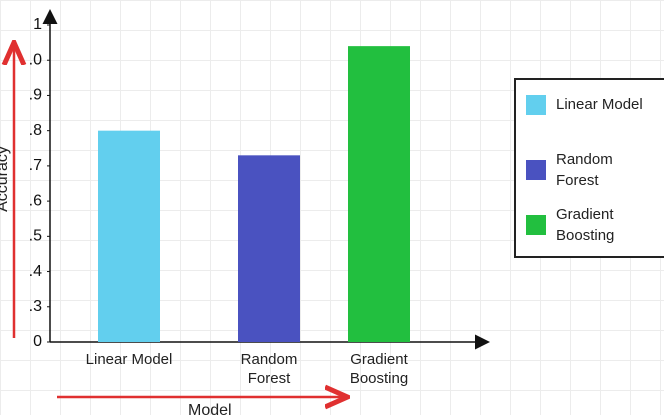  I want to click on y-tick-label: .7, so click(35, 165).